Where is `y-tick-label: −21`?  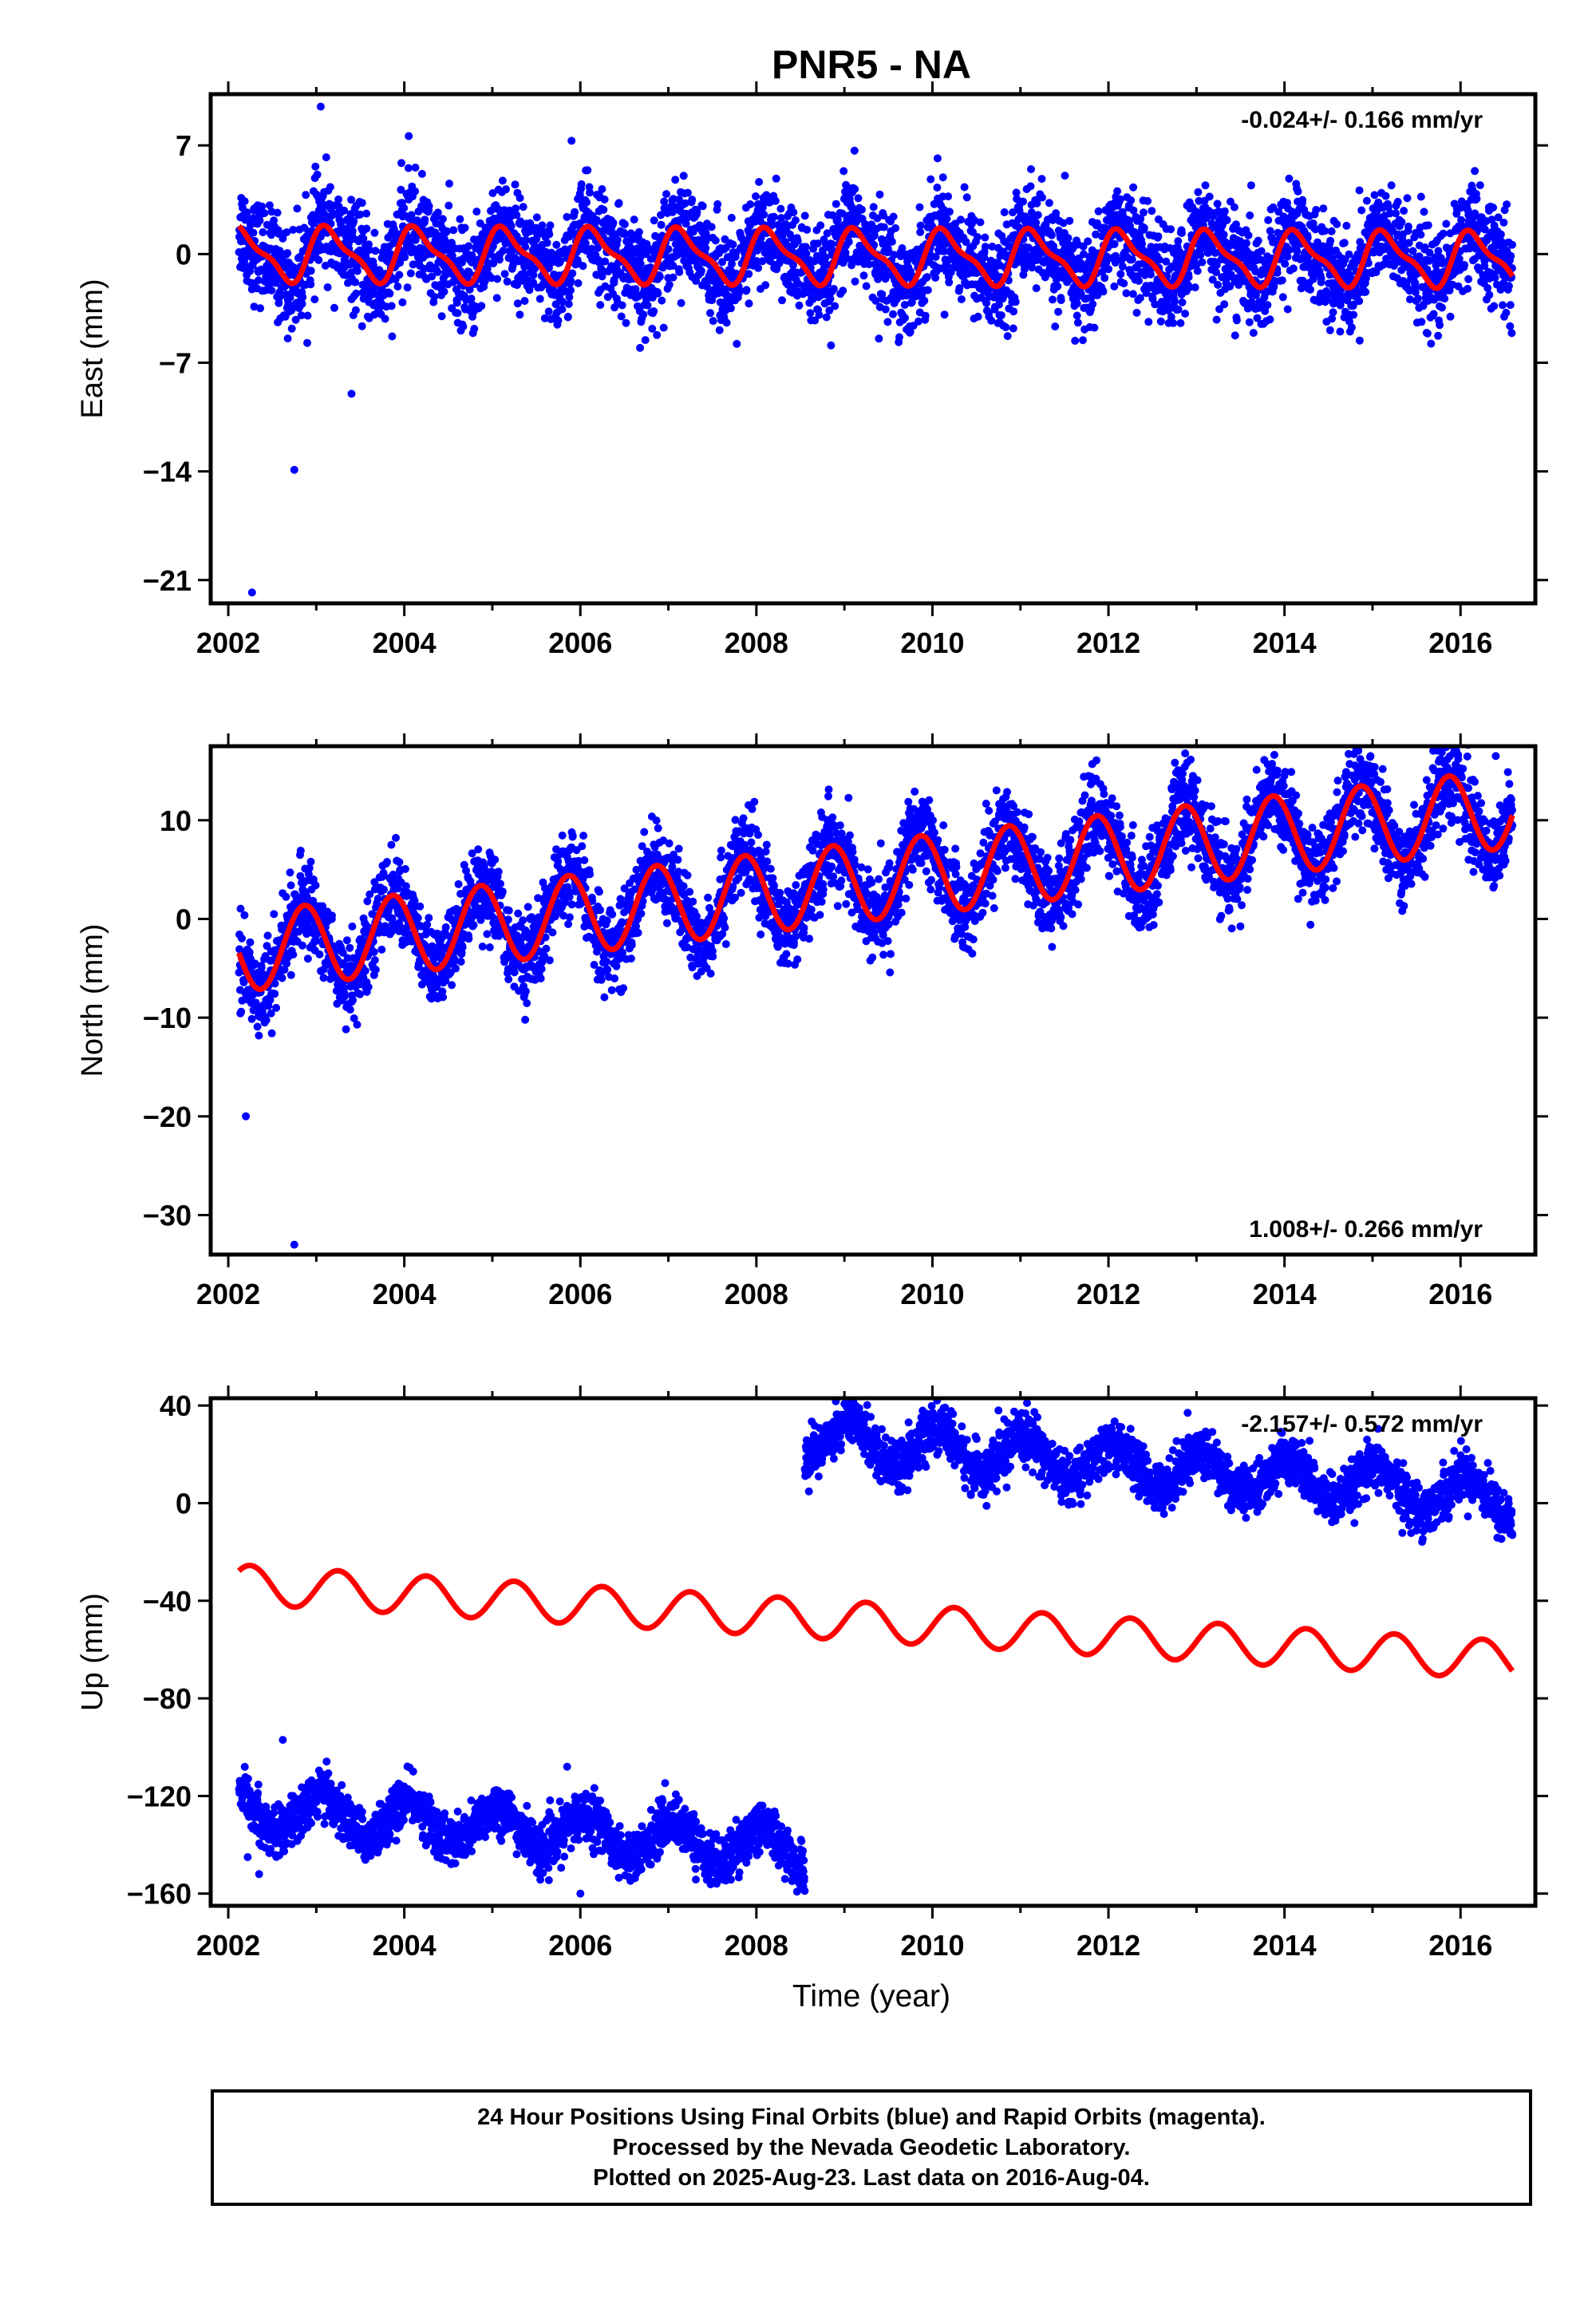 y-tick-label: −21 is located at coordinates (167, 580).